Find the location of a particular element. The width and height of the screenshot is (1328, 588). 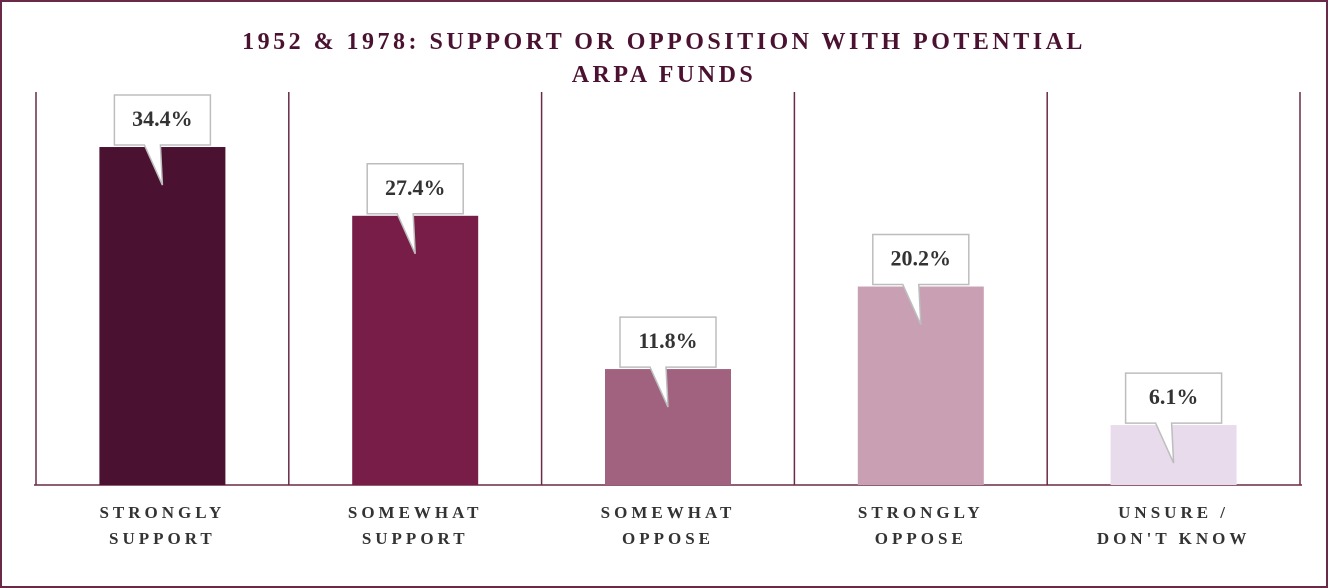

value-label: 34.4% is located at coordinates (162, 118).